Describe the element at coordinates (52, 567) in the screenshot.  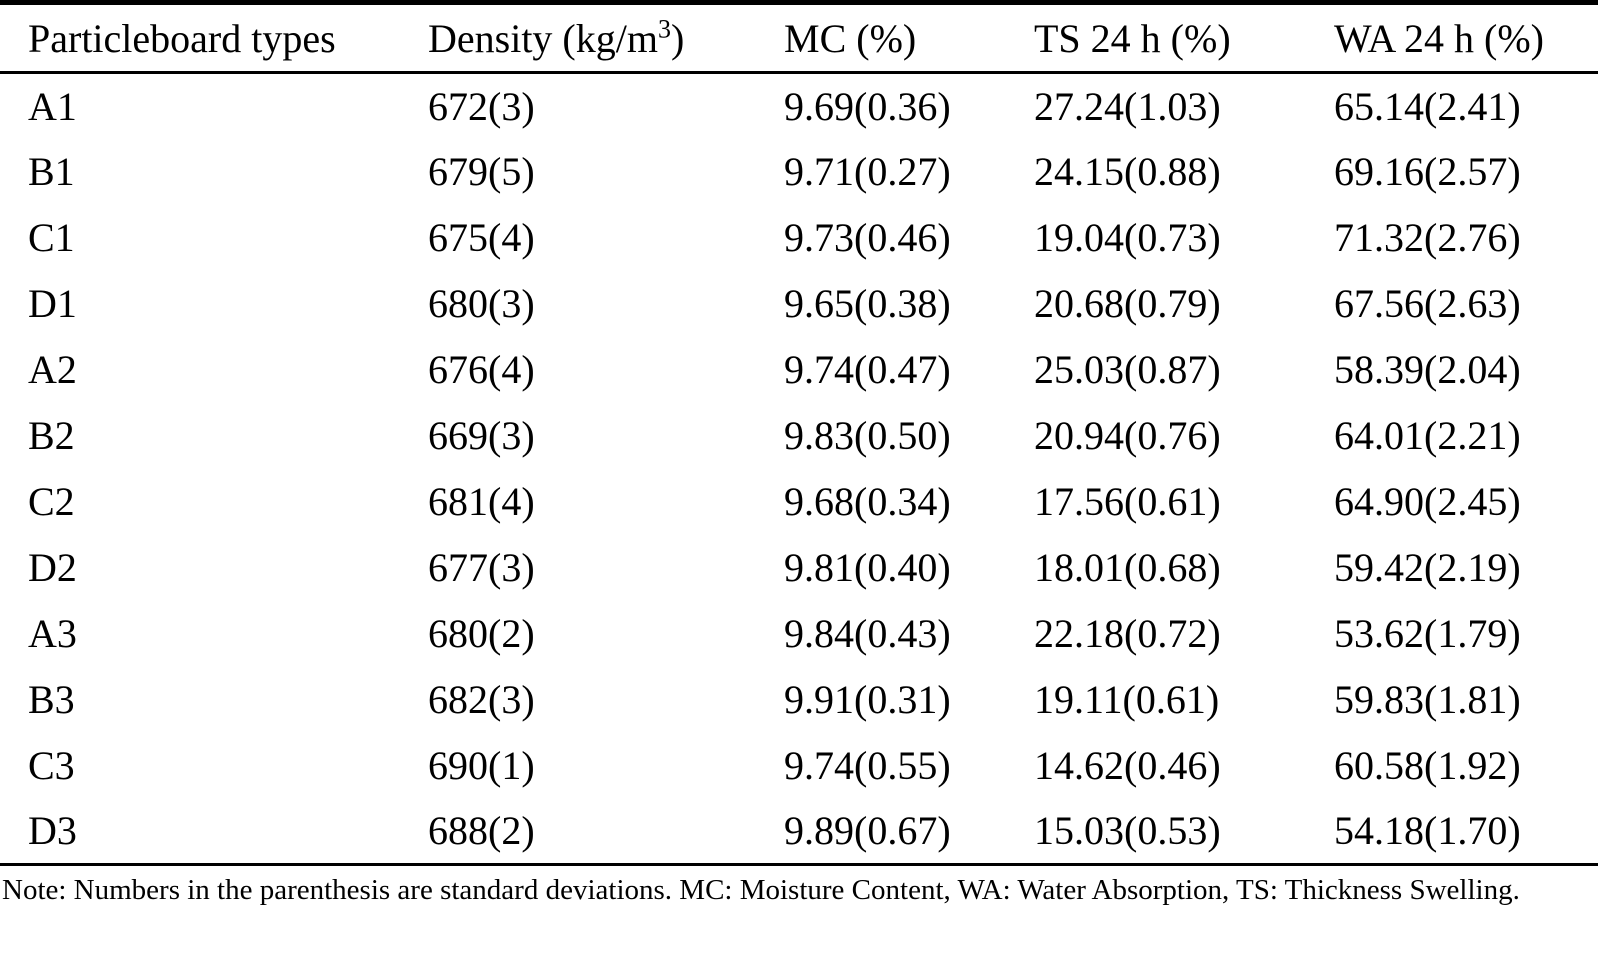
I see `cell-type: D2` at that location.